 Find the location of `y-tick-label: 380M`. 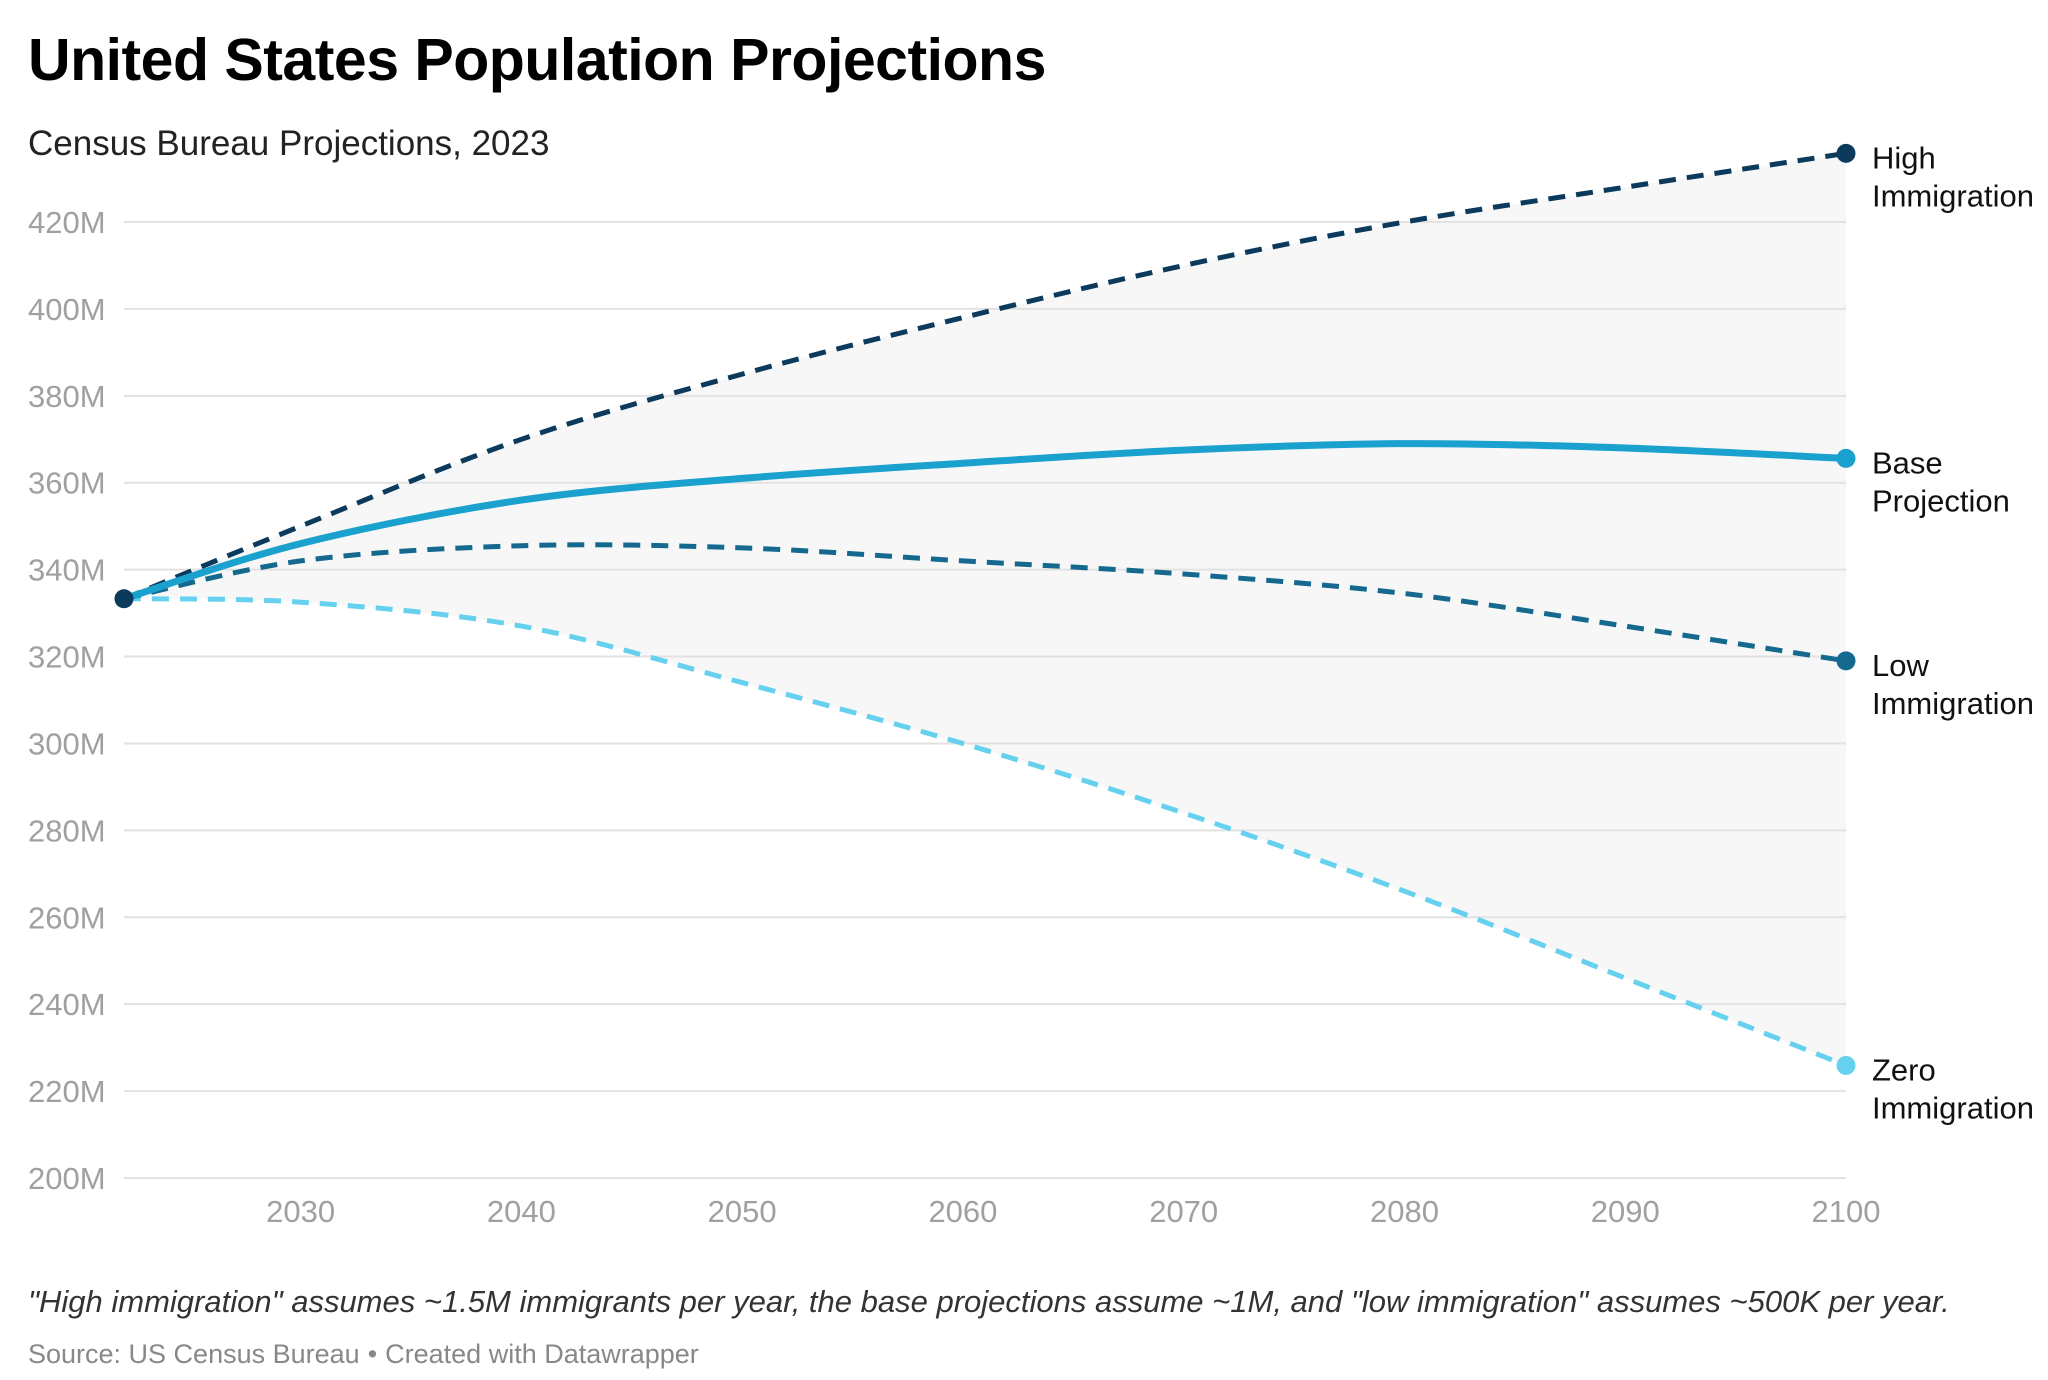

y-tick-label: 380M is located at coordinates (67, 396).